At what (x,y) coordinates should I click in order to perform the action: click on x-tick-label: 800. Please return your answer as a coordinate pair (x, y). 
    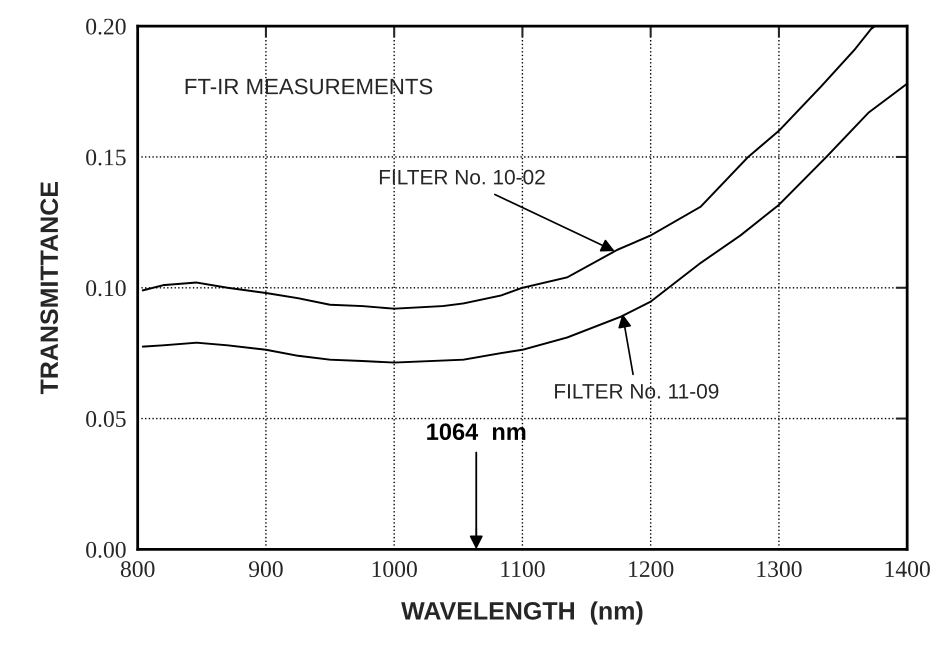
    Looking at the image, I should click on (137, 569).